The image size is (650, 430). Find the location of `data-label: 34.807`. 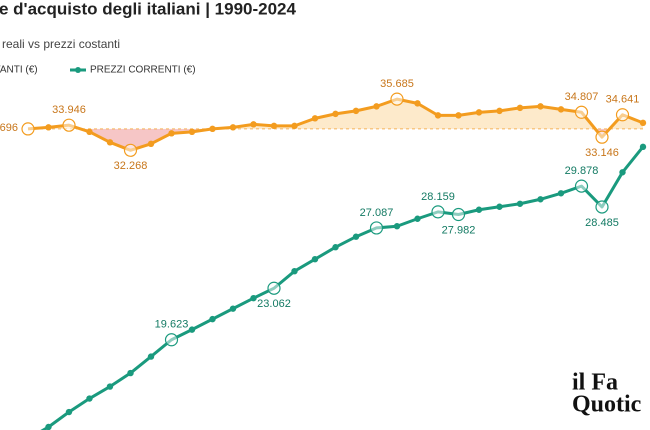

data-label: 34.807 is located at coordinates (582, 97).